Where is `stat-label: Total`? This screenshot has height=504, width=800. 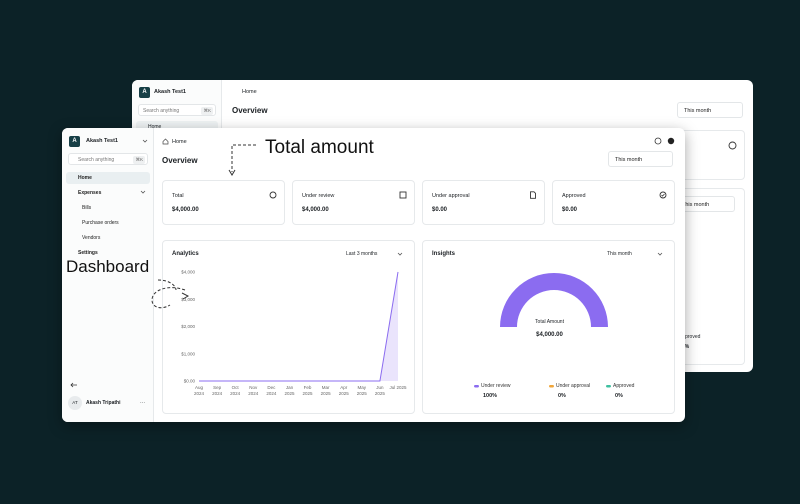 stat-label: Total is located at coordinates (178, 196).